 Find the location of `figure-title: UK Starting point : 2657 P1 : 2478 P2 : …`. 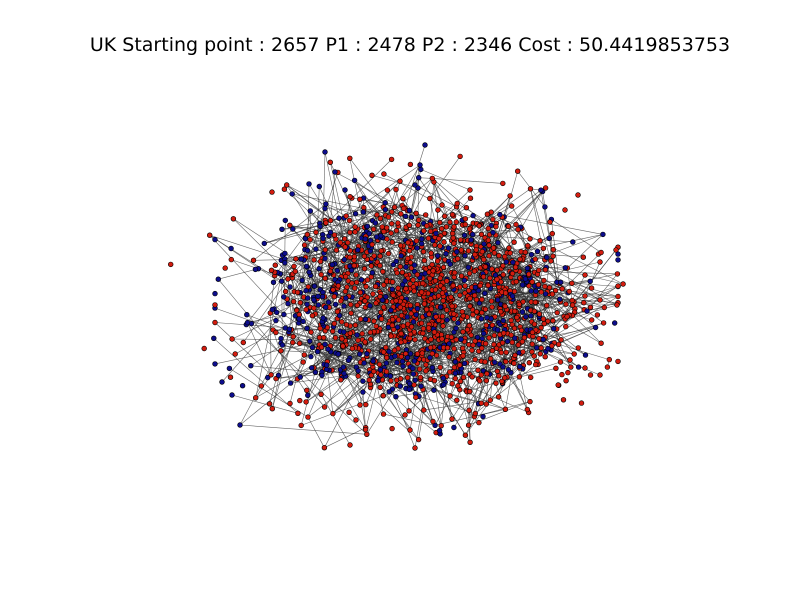

figure-title: UK Starting point : 2657 P1 : 2478 P2 : … is located at coordinates (410, 45).